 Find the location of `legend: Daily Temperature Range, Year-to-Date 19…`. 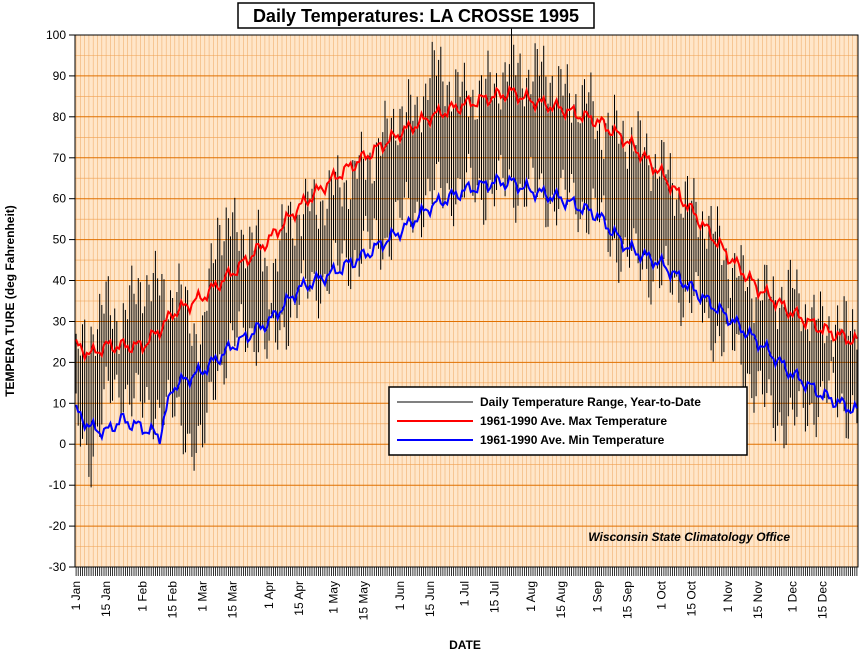

legend: Daily Temperature Range, Year-to-Date 19… is located at coordinates (568, 421).